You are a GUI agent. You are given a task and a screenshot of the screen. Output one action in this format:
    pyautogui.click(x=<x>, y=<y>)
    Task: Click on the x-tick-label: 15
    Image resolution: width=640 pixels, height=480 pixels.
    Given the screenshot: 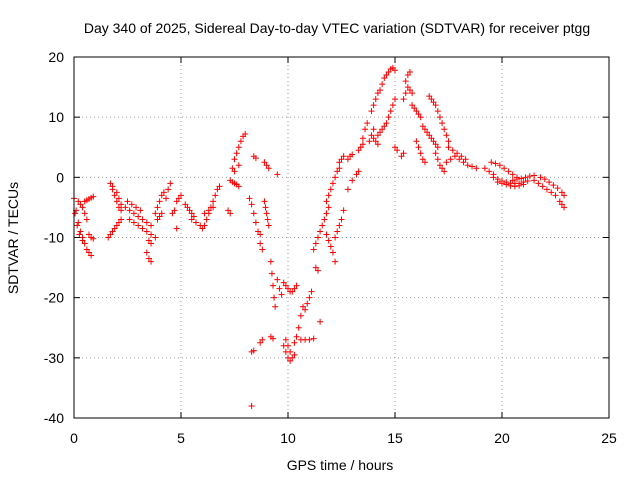 What is the action you would take?
    pyautogui.click(x=395, y=438)
    